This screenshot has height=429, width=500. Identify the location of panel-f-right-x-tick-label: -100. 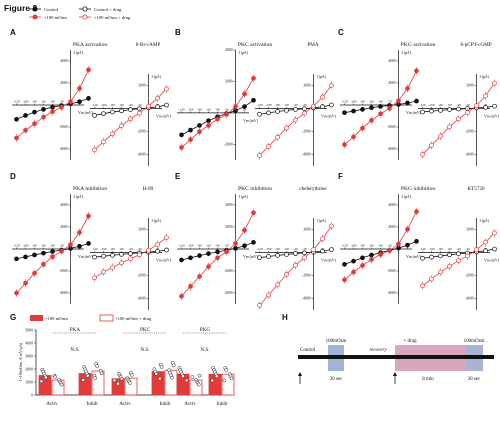
(431, 249).